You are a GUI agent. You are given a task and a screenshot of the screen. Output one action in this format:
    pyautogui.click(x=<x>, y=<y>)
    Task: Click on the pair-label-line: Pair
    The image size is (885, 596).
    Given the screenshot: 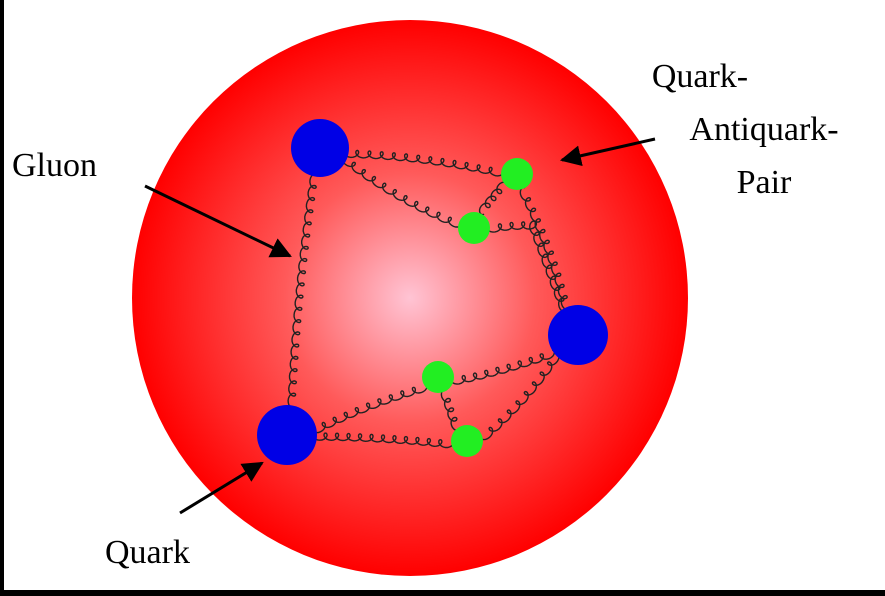 What is the action you would take?
    pyautogui.click(x=764, y=182)
    